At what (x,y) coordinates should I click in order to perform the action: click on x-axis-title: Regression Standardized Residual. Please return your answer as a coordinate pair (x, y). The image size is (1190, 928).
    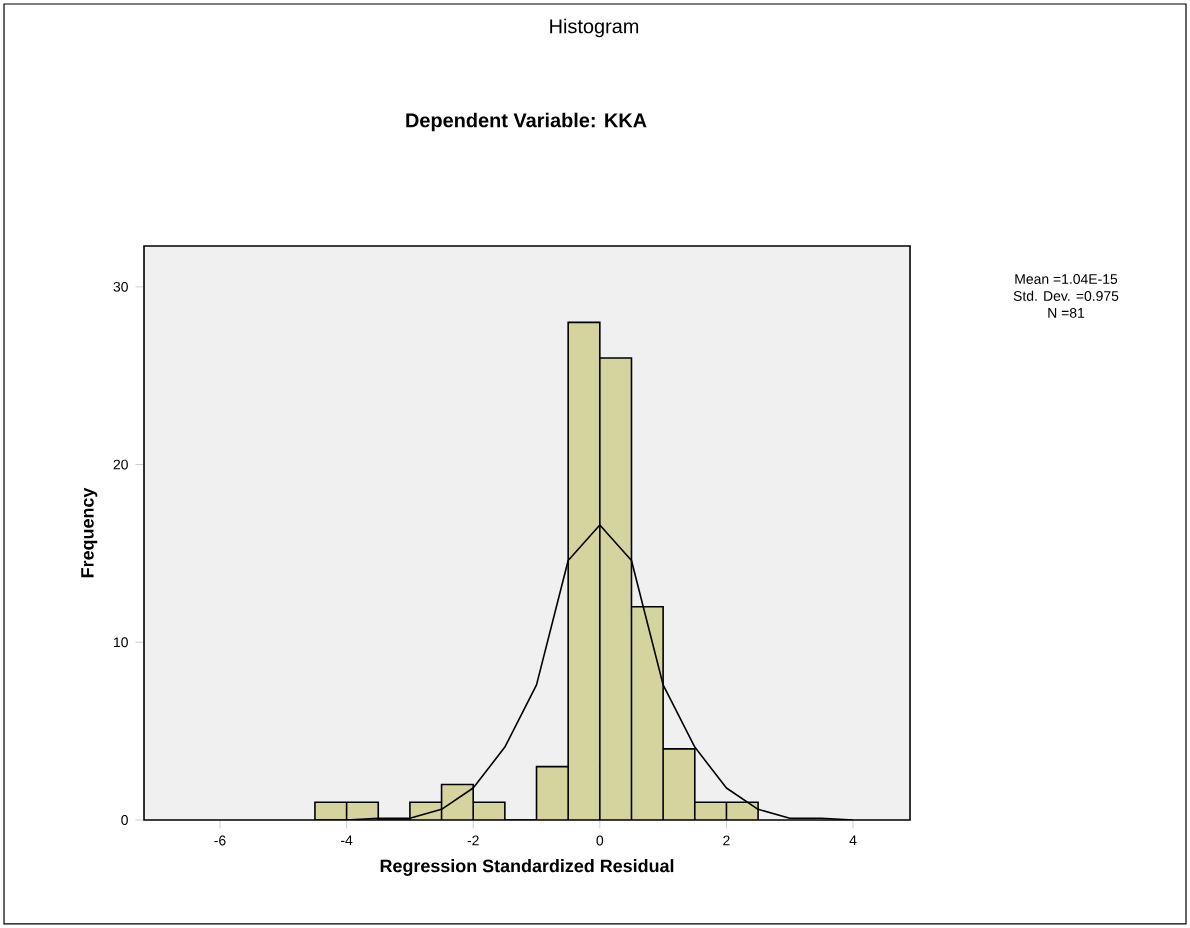
    Looking at the image, I should click on (527, 867).